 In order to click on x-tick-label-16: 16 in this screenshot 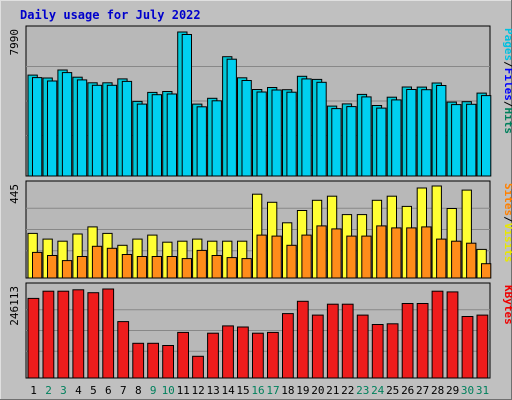, I will do `click(257, 390)`.